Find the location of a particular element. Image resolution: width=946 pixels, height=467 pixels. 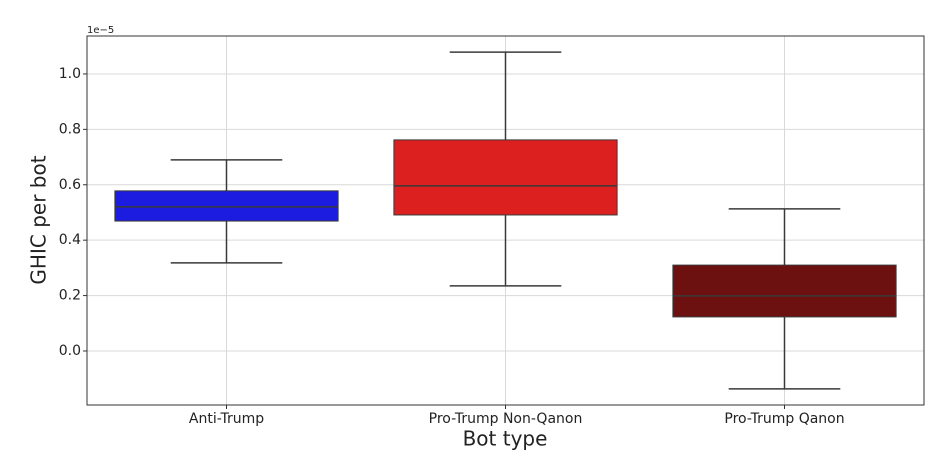

y-axis-label: GHIC per bot is located at coordinates (39, 219).